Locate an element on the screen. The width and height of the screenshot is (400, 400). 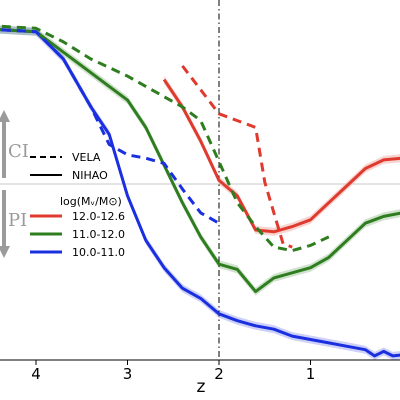
legend-mass-label-mid: 11.0-12.0 is located at coordinates (98, 234).